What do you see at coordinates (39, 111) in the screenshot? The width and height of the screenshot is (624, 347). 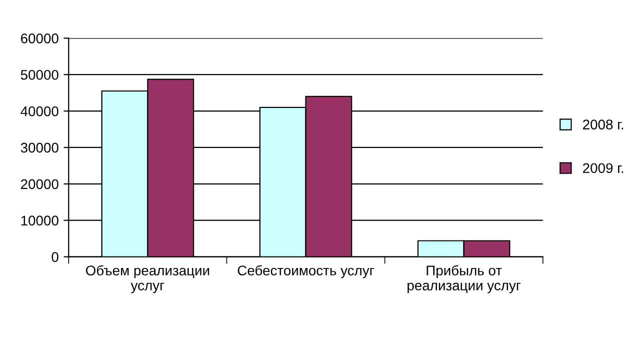 I see `y-tick-label: 40000` at bounding box center [39, 111].